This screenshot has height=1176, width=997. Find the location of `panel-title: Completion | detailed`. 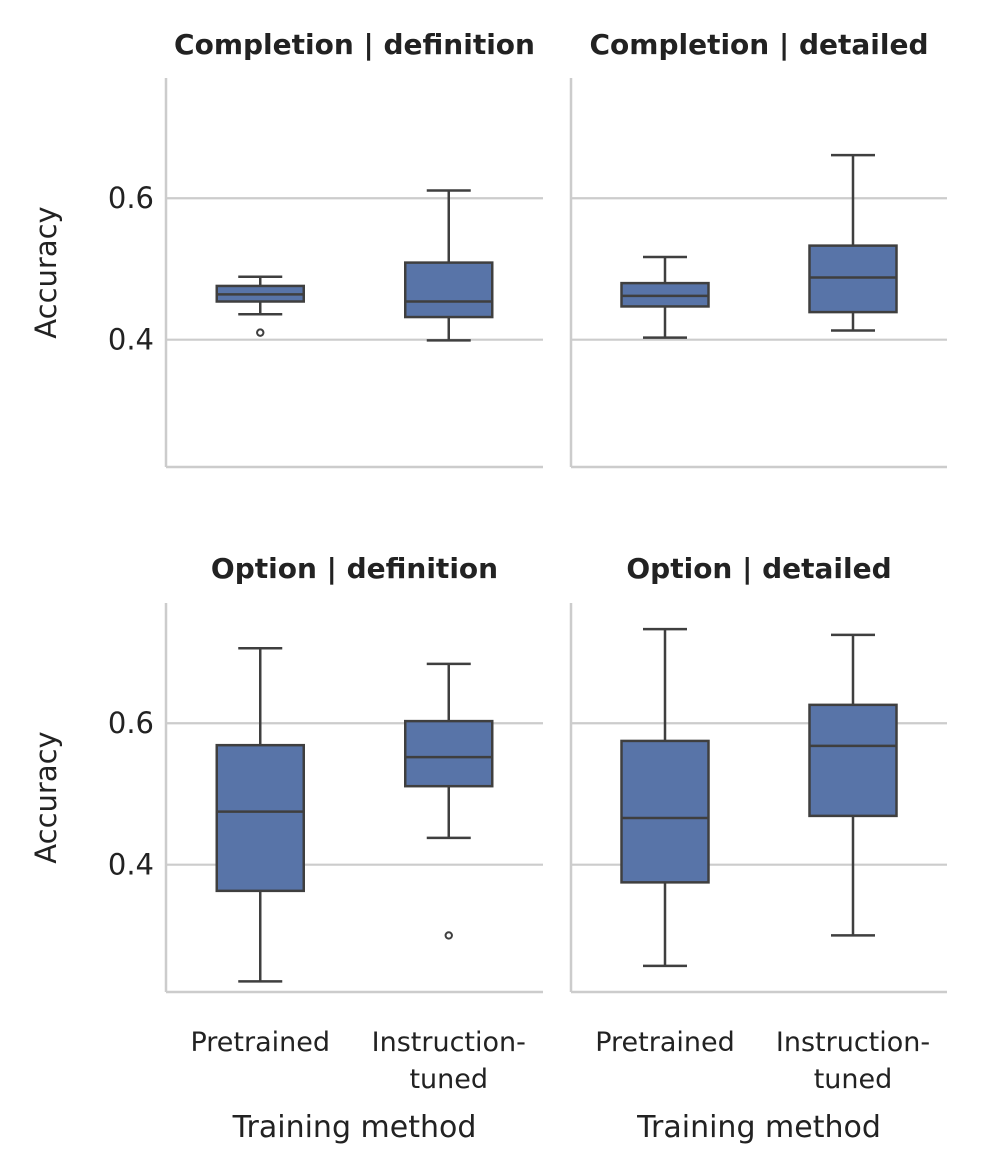

panel-title: Completion | detailed is located at coordinates (758, 44).